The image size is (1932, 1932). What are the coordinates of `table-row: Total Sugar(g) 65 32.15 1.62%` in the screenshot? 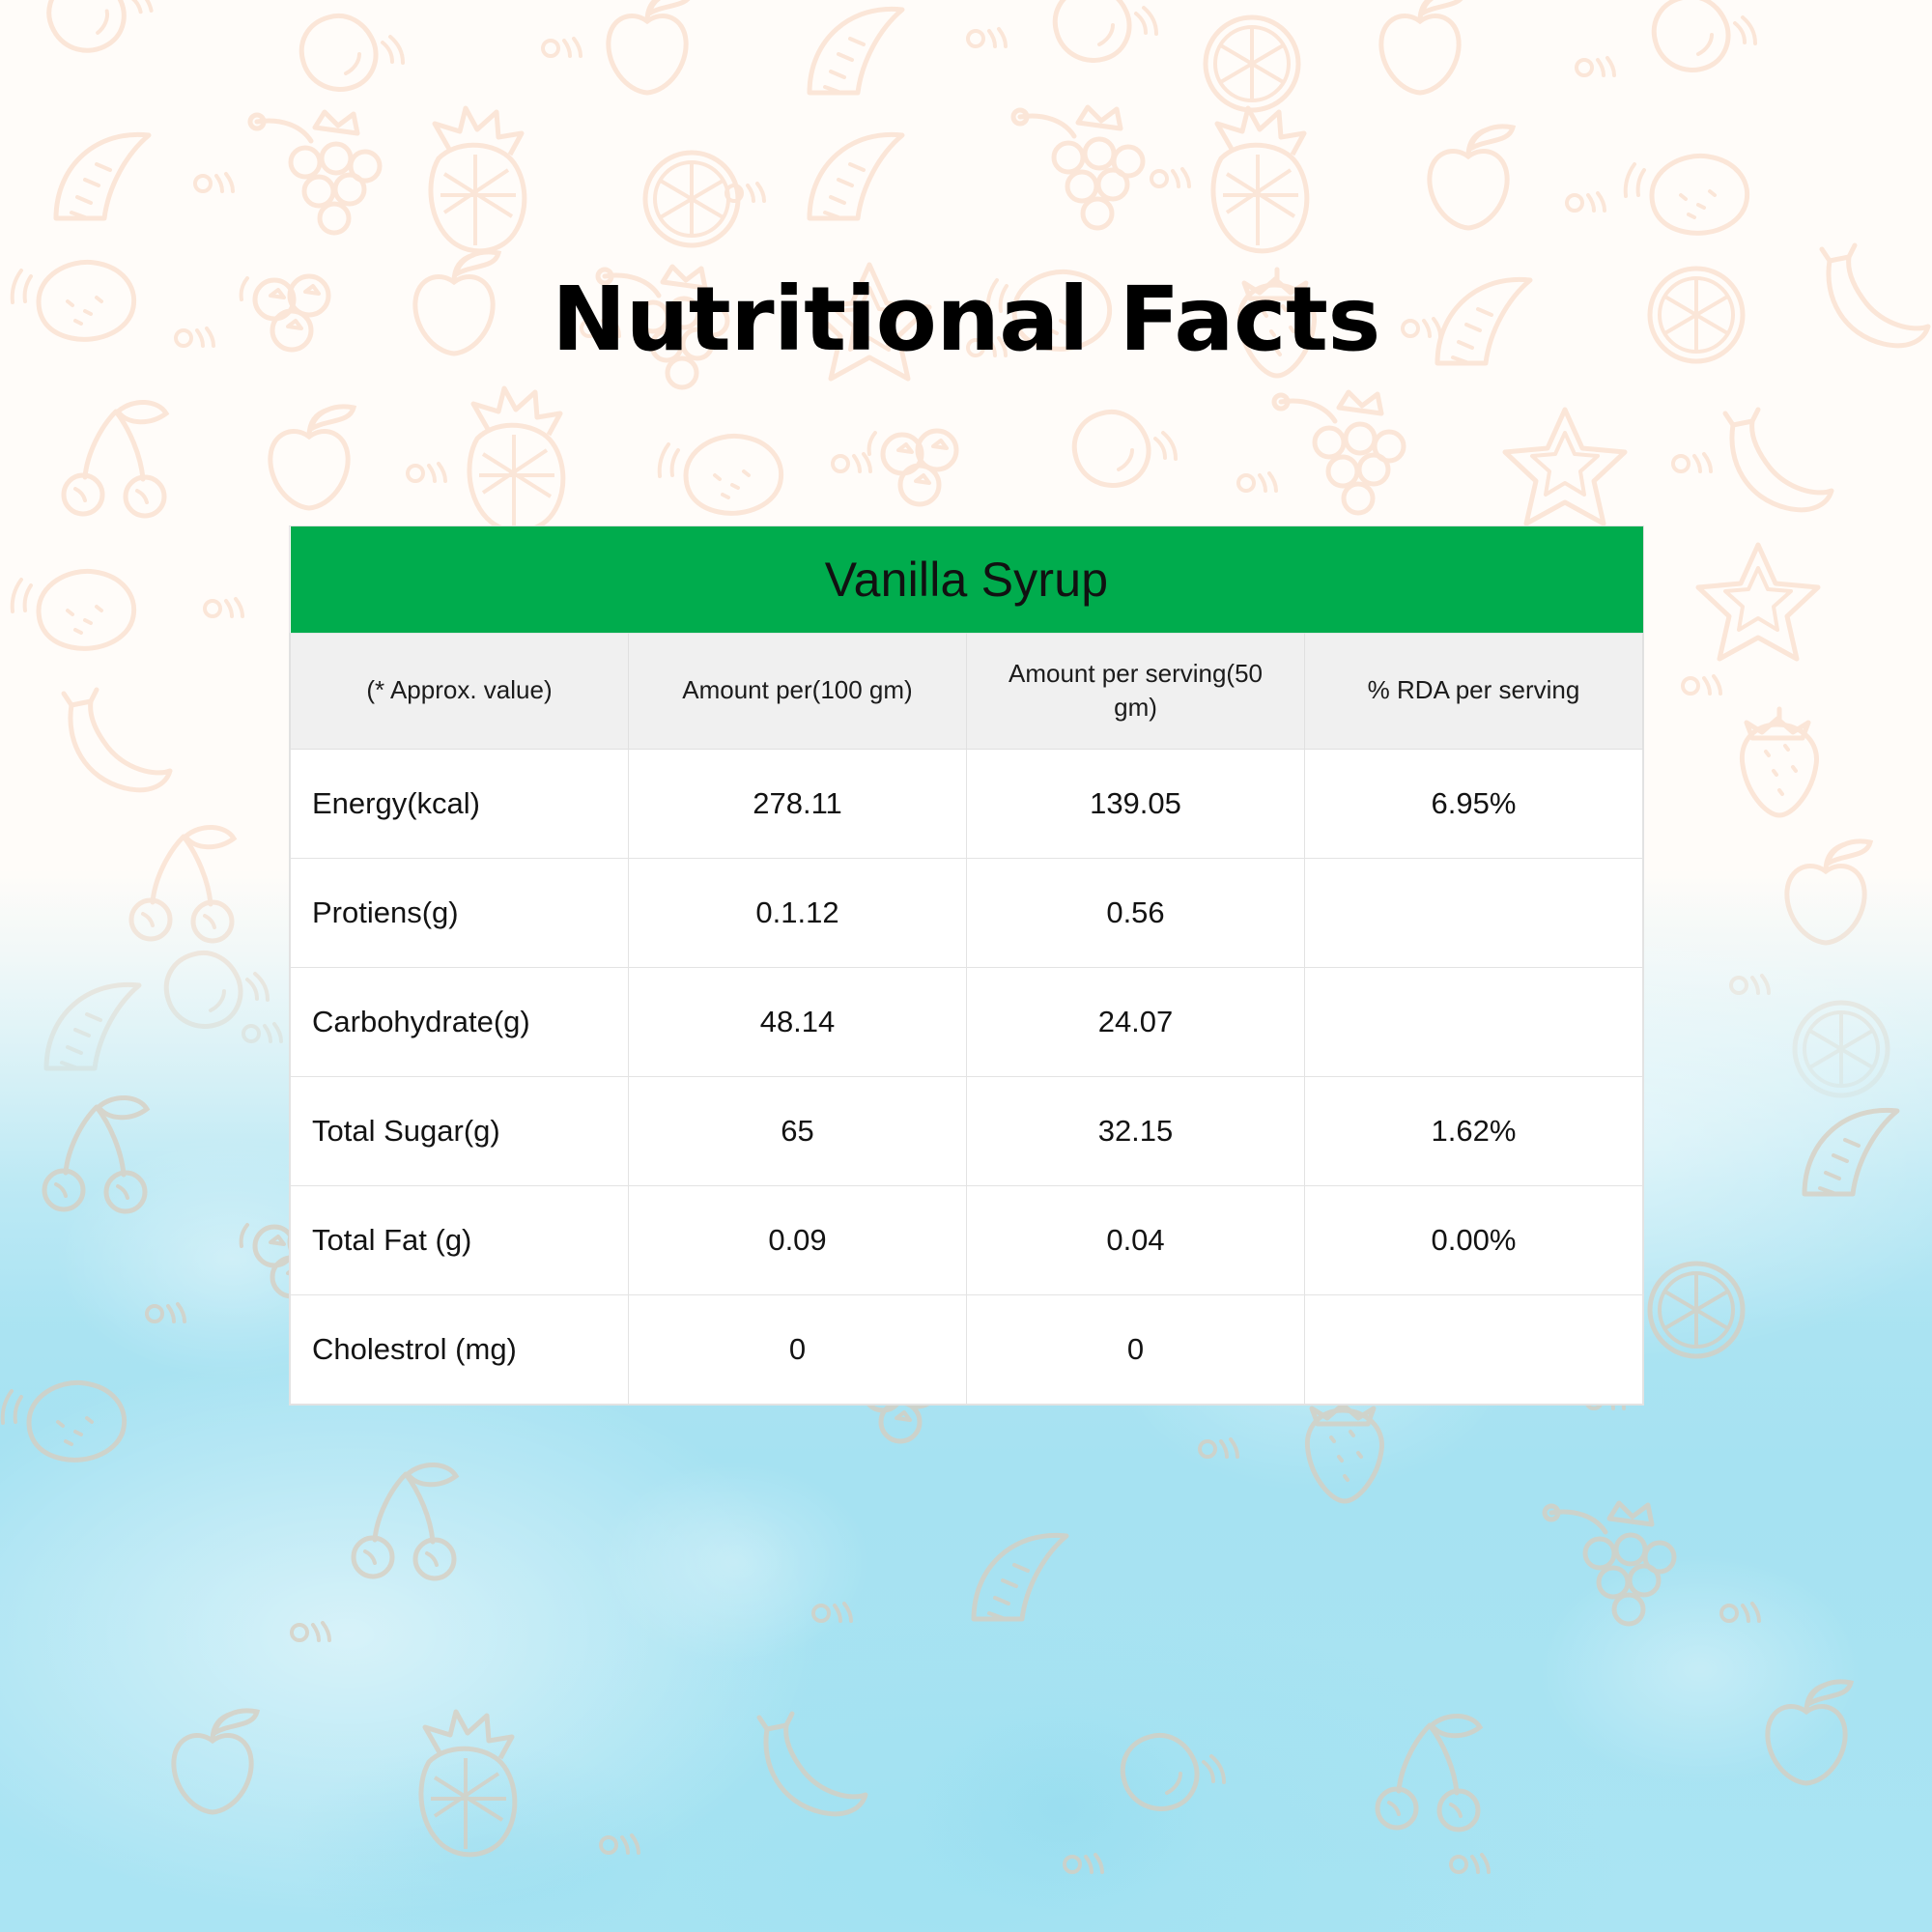 It's located at (966, 1130).